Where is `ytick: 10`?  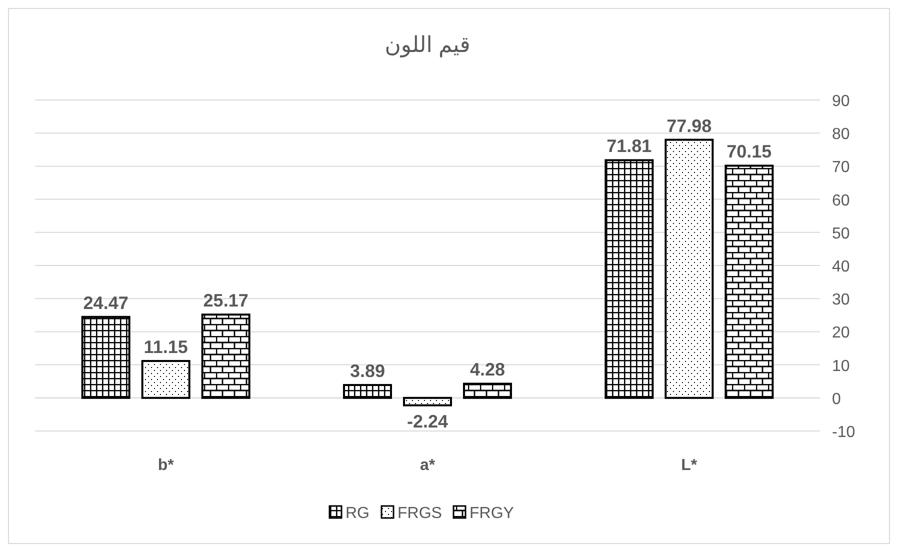
ytick: 10 is located at coordinates (841, 366).